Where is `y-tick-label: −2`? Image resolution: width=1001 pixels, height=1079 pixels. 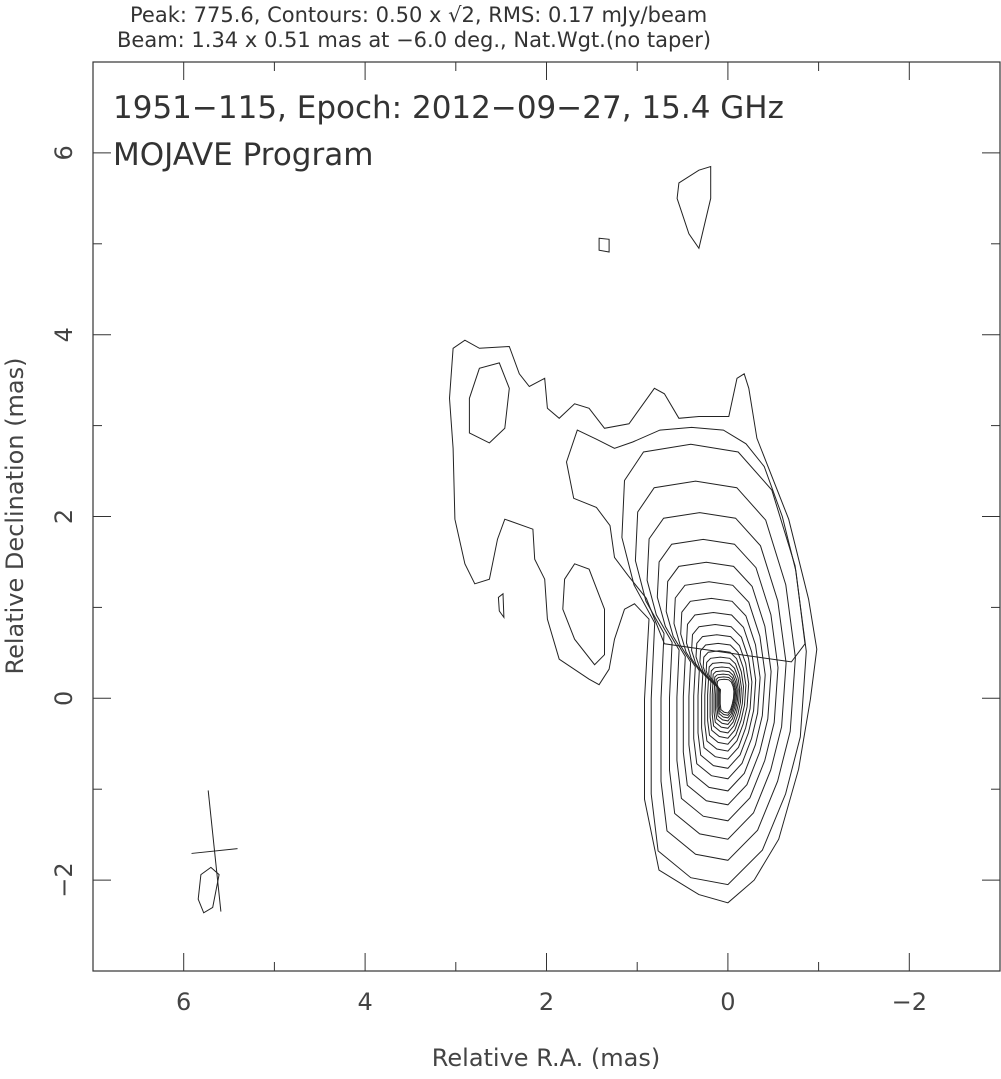
y-tick-label: −2 is located at coordinates (64, 879).